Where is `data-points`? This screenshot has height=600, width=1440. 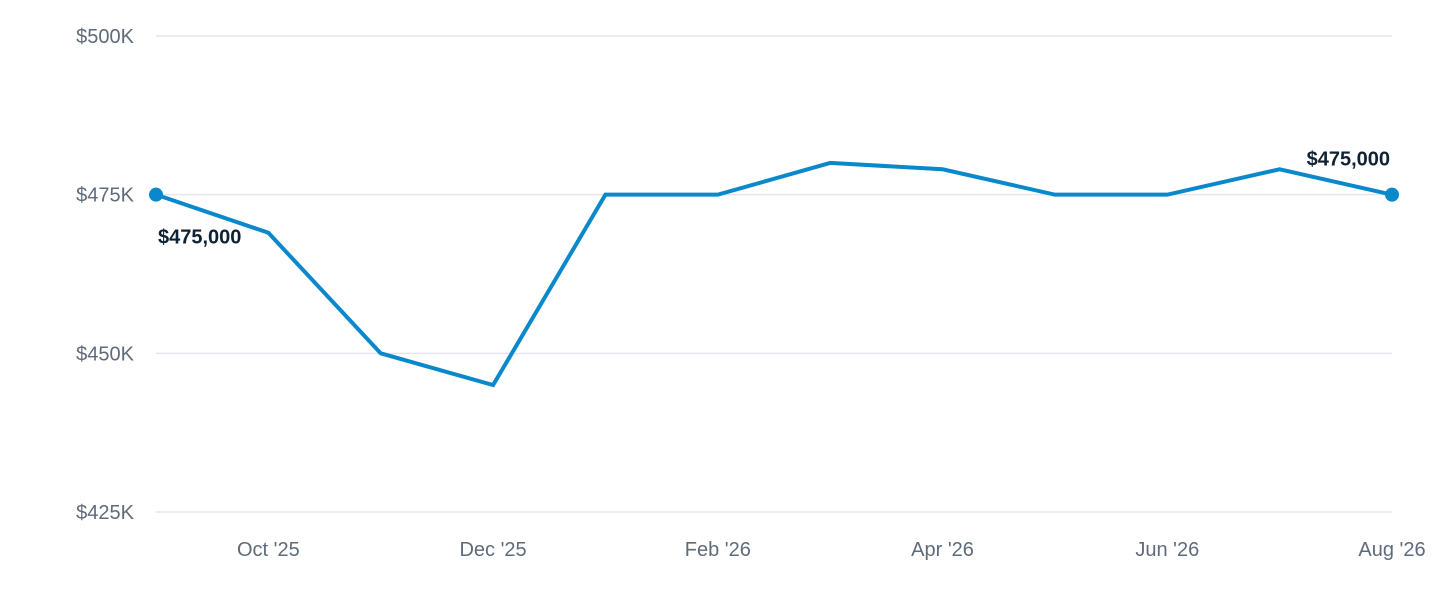 data-points is located at coordinates (774, 194).